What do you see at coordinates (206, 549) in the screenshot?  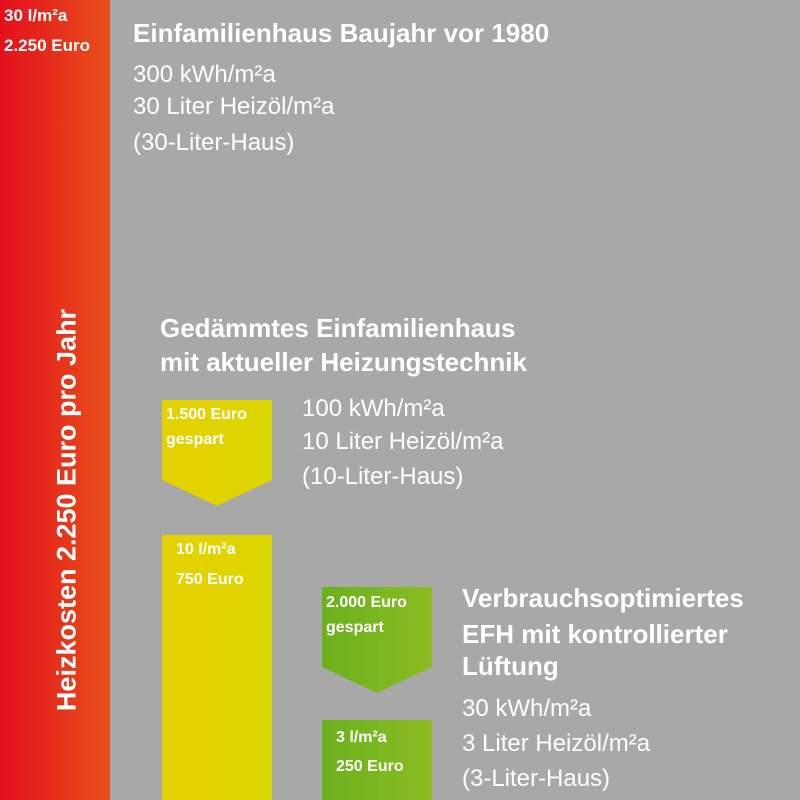 I see `yellow-bar-consumption: 10 l/m²a` at bounding box center [206, 549].